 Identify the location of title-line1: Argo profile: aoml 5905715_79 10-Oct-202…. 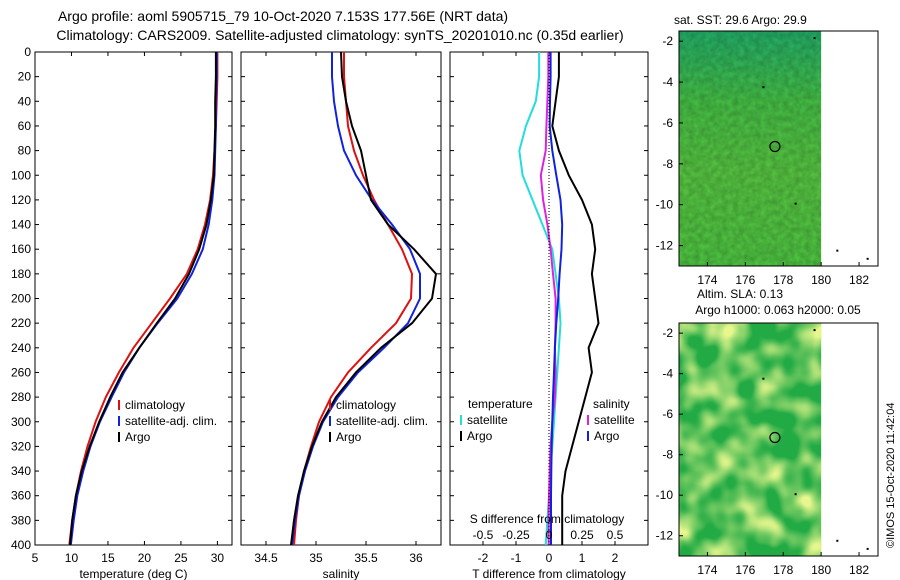
(283, 16).